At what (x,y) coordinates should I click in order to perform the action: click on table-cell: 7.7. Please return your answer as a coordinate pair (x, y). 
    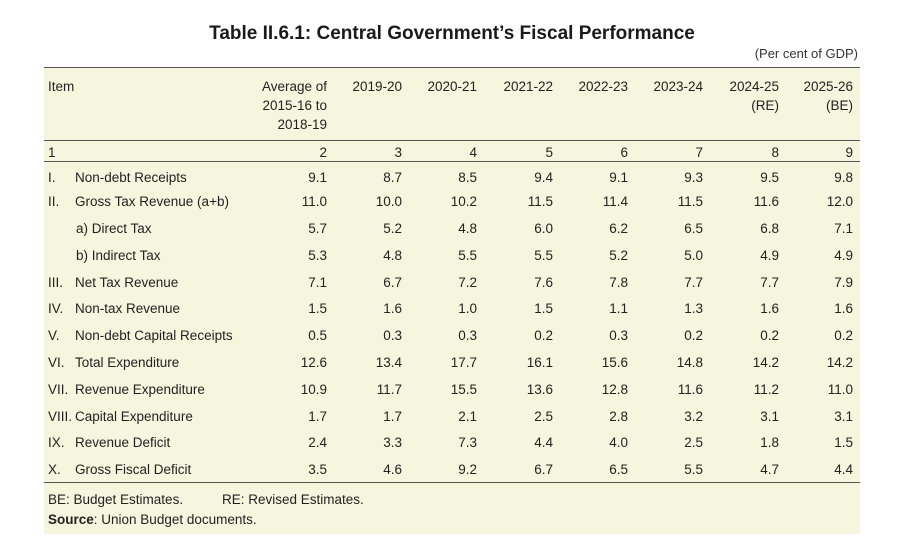
    Looking at the image, I should click on (769, 282).